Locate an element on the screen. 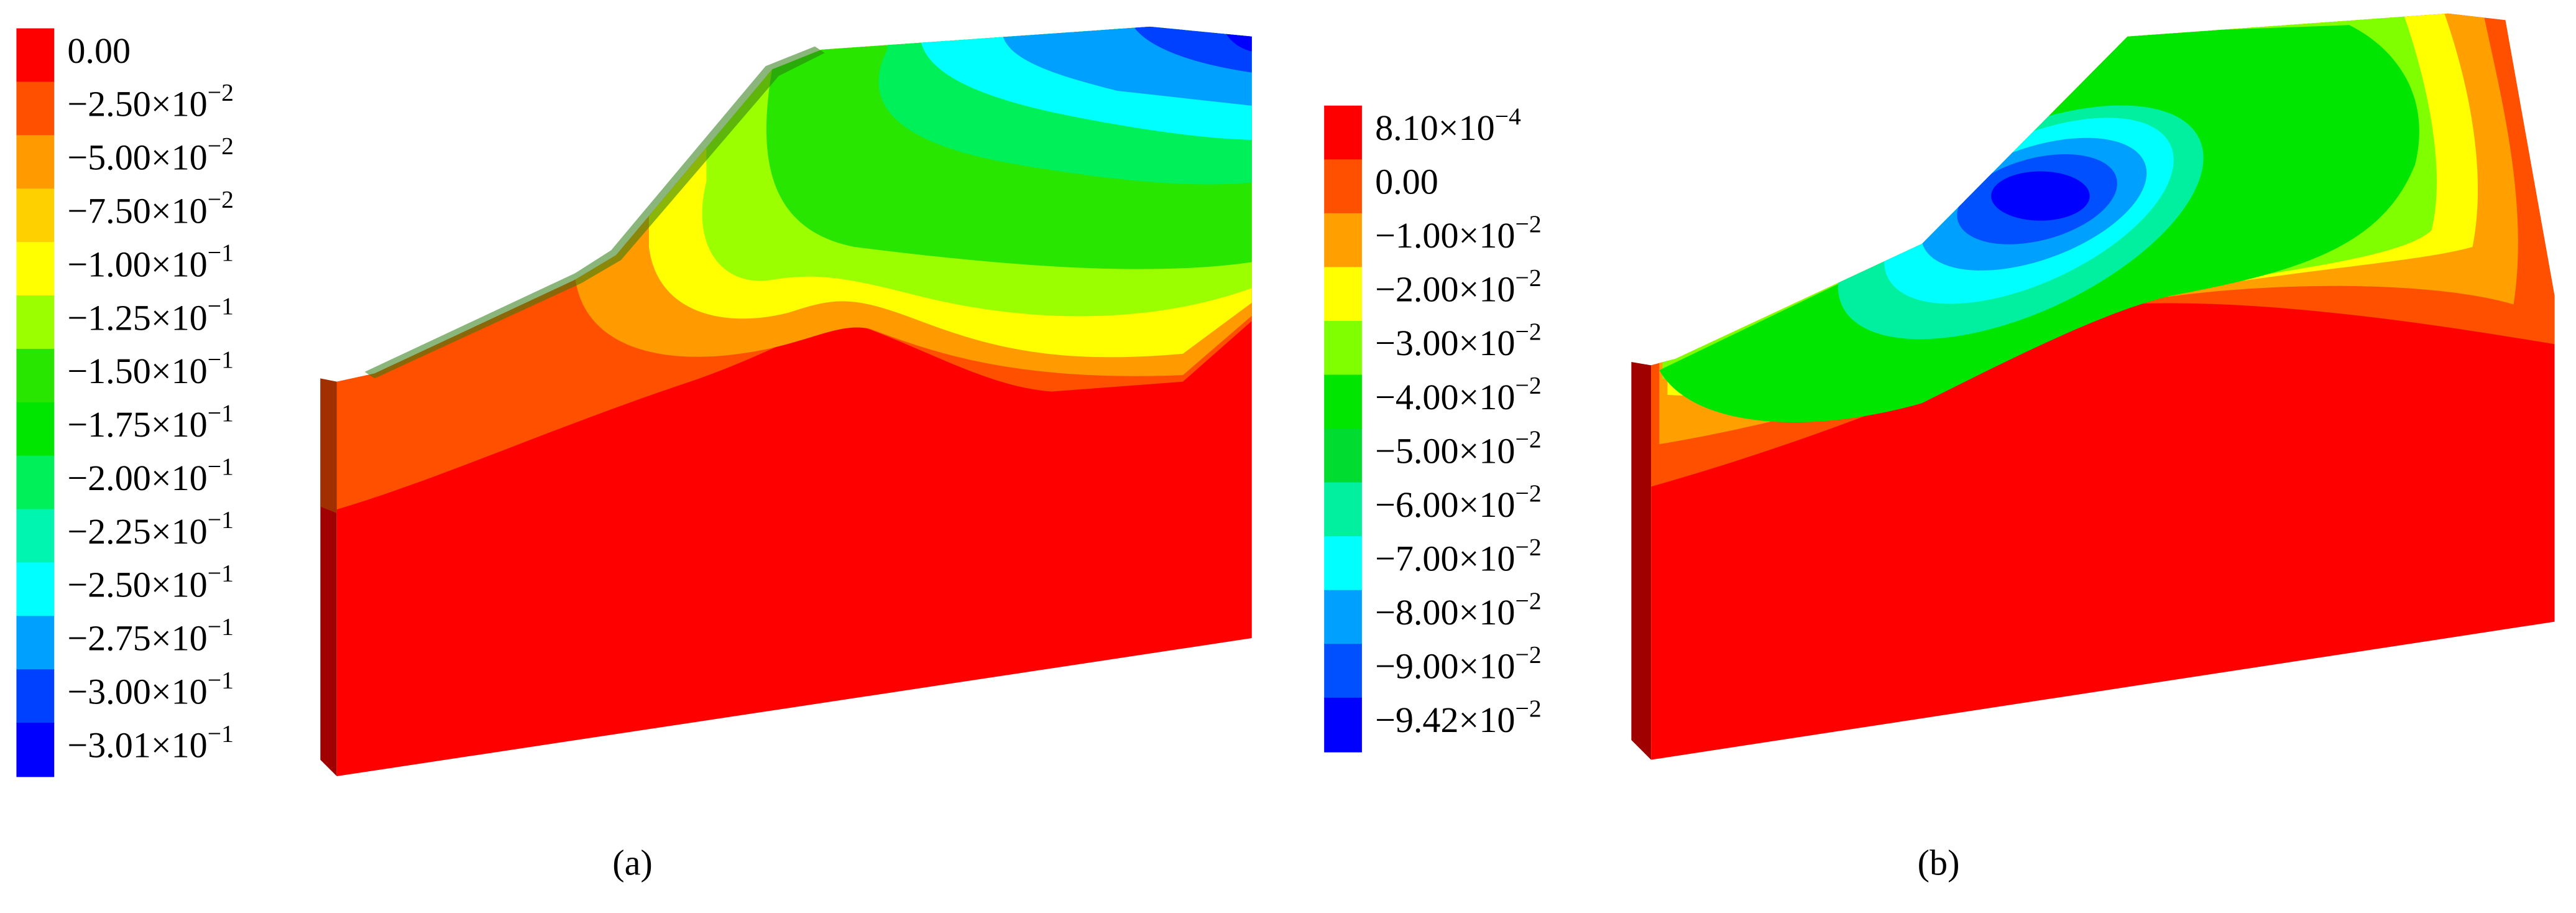  label-base: −1.75×10 is located at coordinates (137, 424).